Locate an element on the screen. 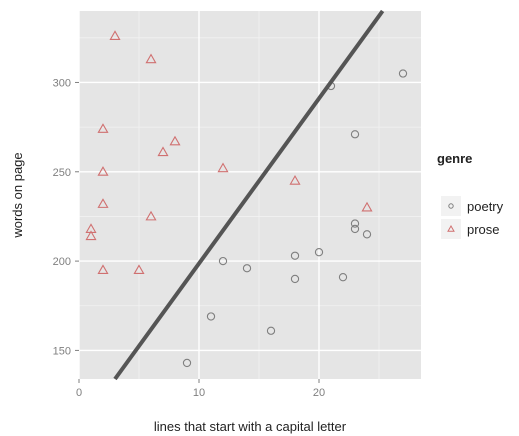  legend-items: poetry prose is located at coordinates (472, 217).